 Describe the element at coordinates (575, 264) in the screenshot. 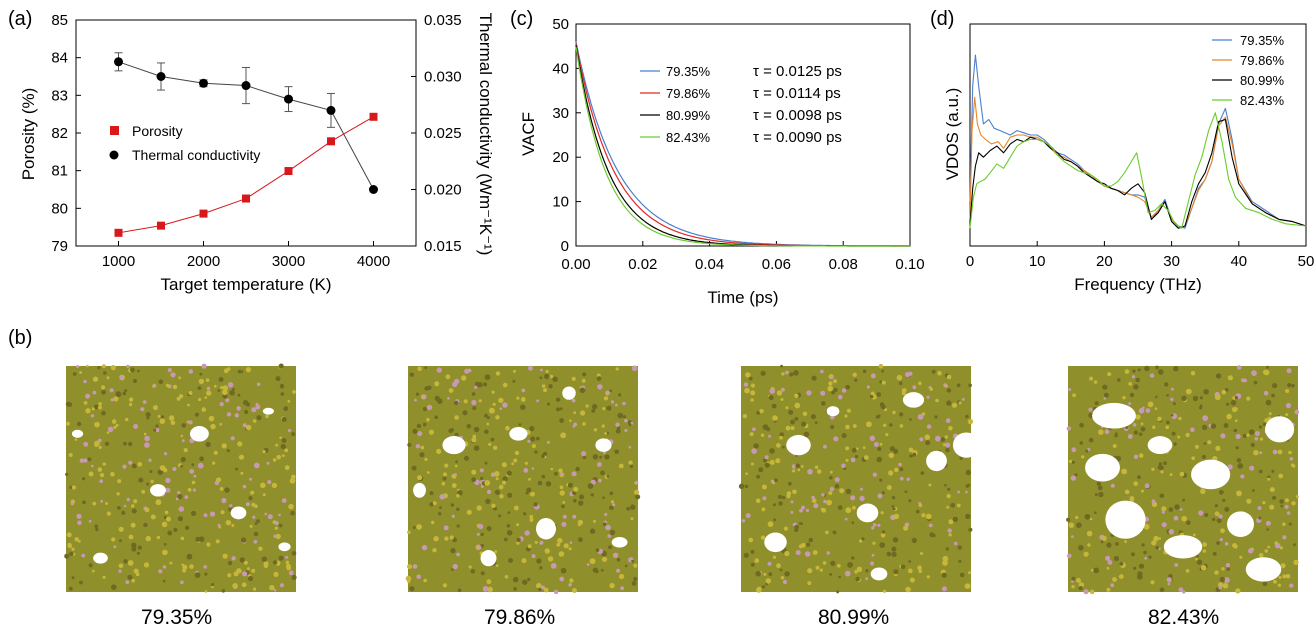

I see `x-tick-label-c: 0.00` at that location.